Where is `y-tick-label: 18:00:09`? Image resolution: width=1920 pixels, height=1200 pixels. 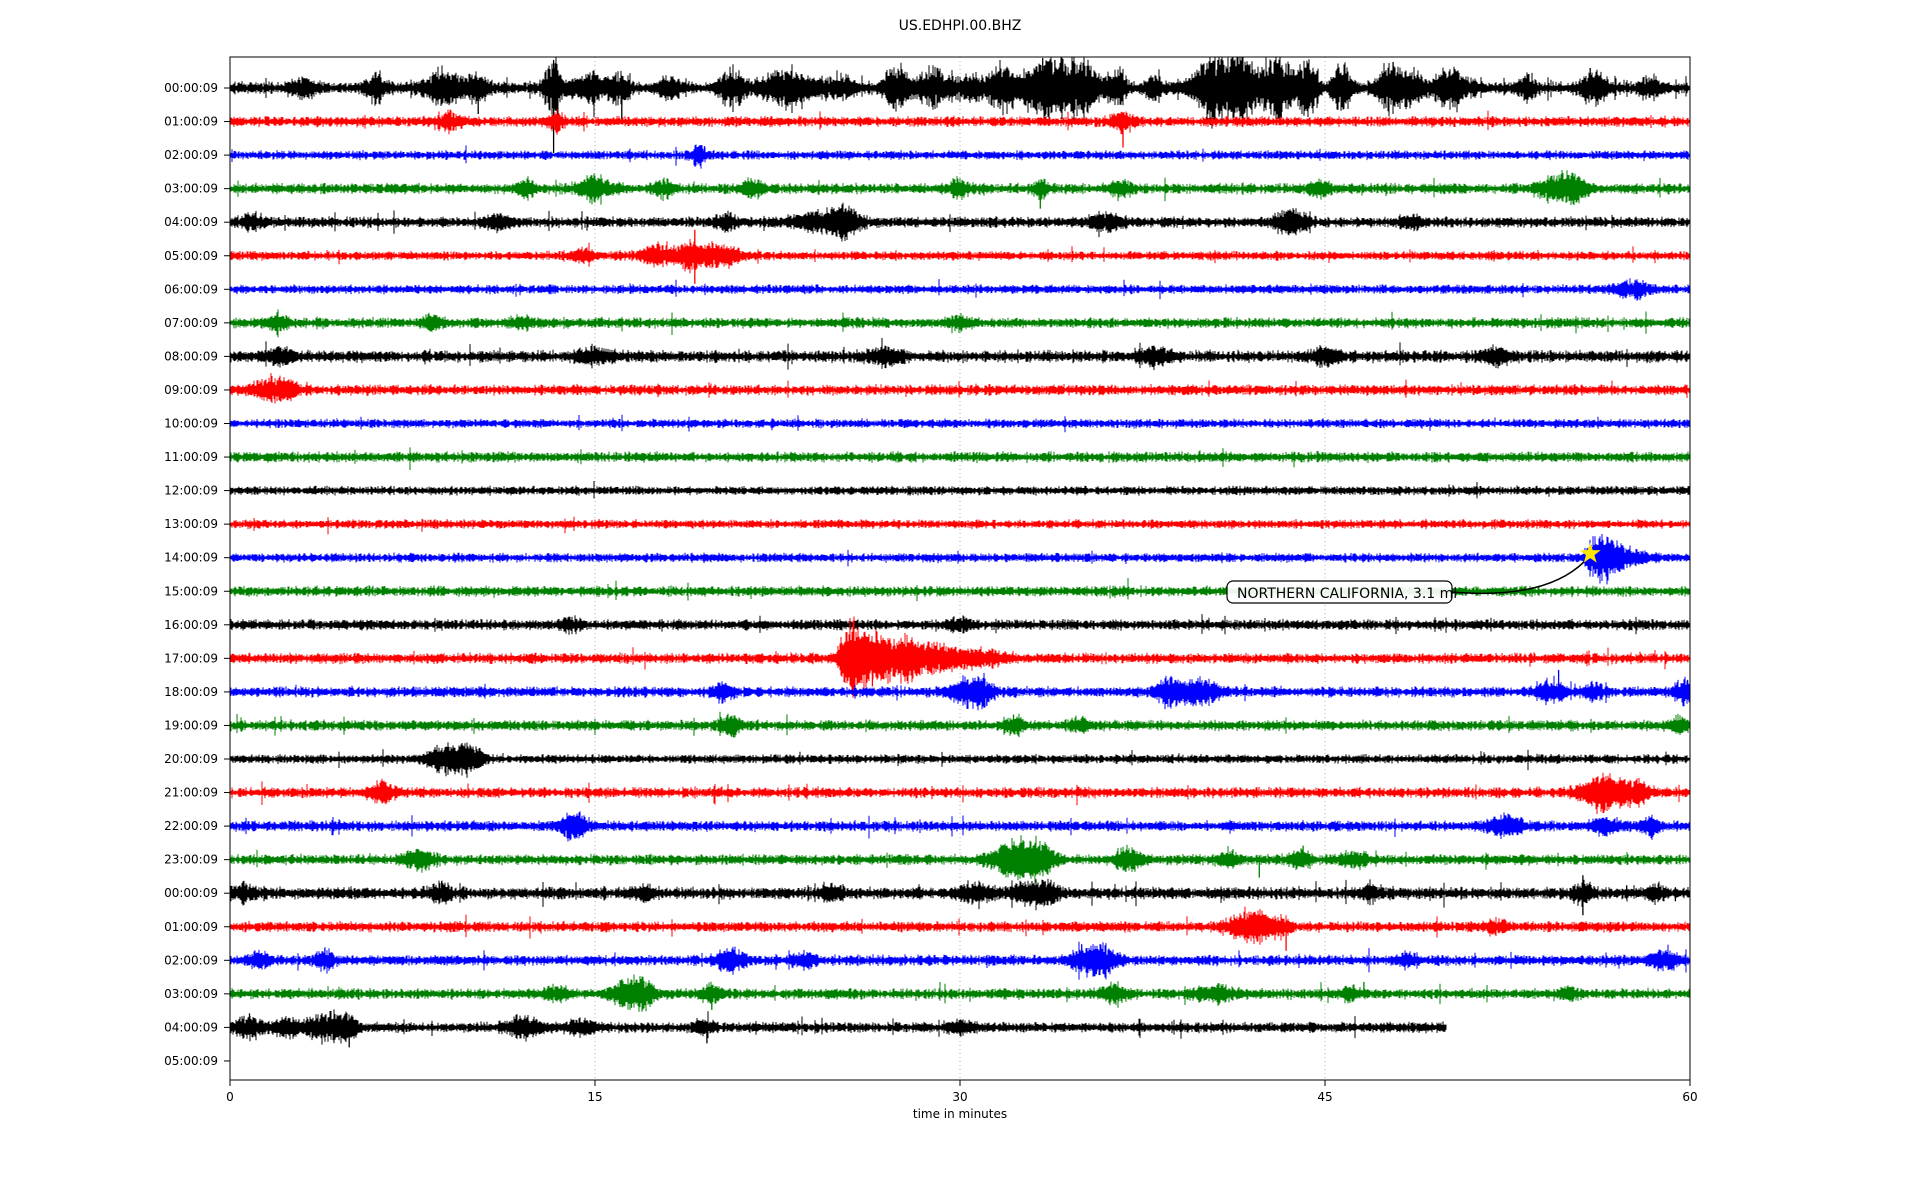
y-tick-label: 18:00:09 is located at coordinates (191, 692).